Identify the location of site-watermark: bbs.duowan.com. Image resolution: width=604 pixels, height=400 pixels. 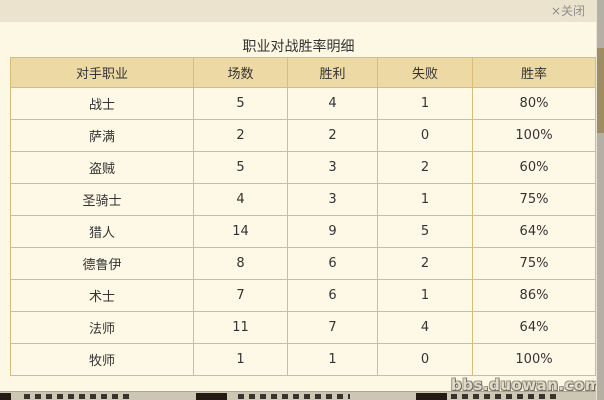
(525, 385).